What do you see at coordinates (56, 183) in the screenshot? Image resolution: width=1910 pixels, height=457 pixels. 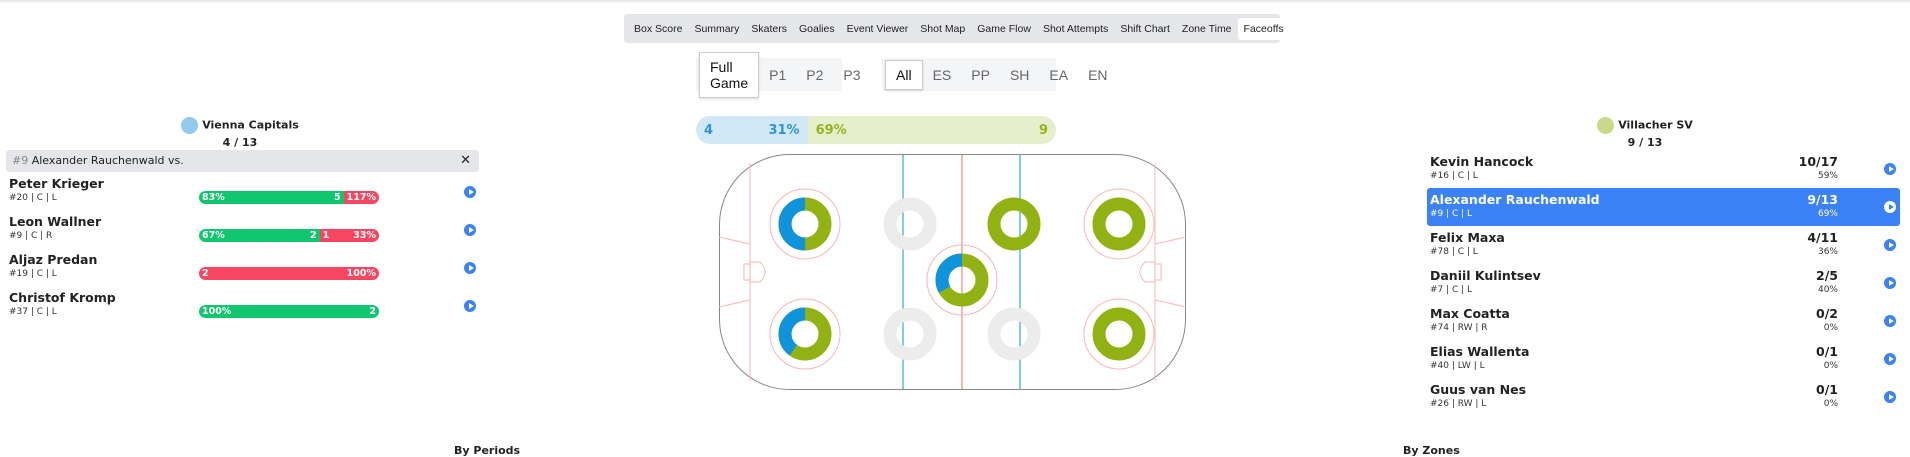 I see `player-name: Peter Krieger` at bounding box center [56, 183].